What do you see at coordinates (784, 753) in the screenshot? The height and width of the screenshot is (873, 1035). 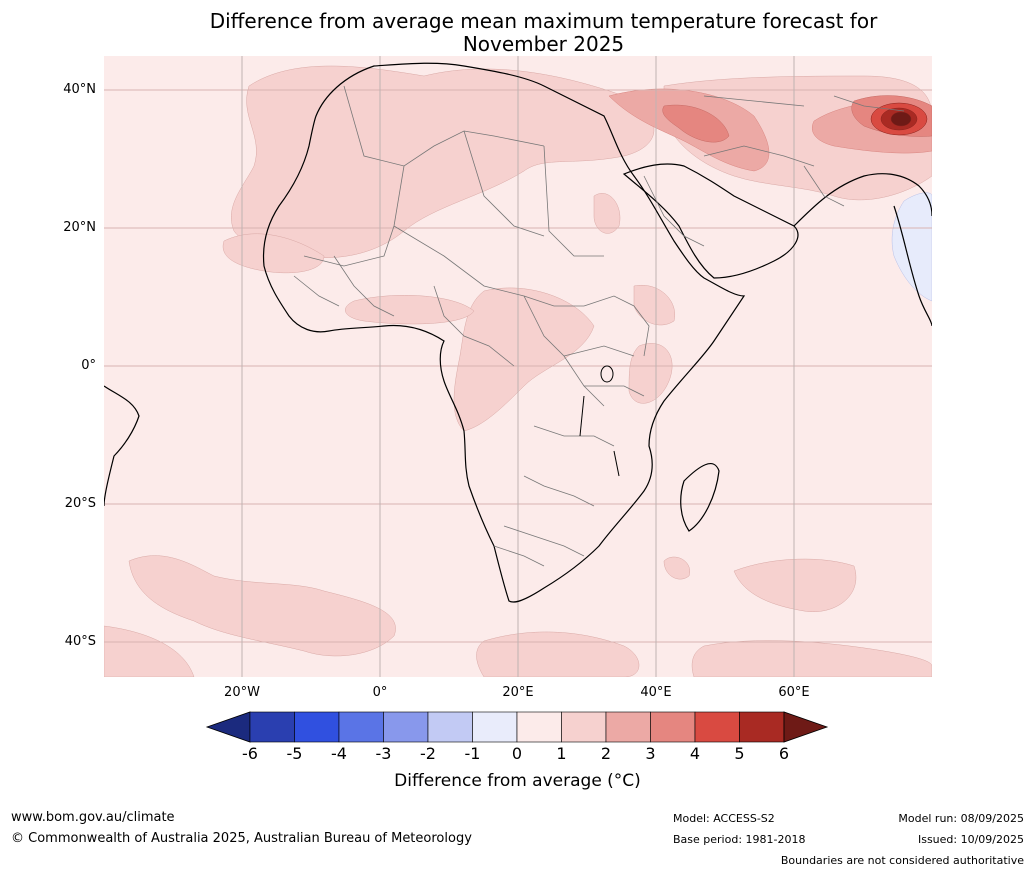 I see `colorbar-tick-label: 6` at bounding box center [784, 753].